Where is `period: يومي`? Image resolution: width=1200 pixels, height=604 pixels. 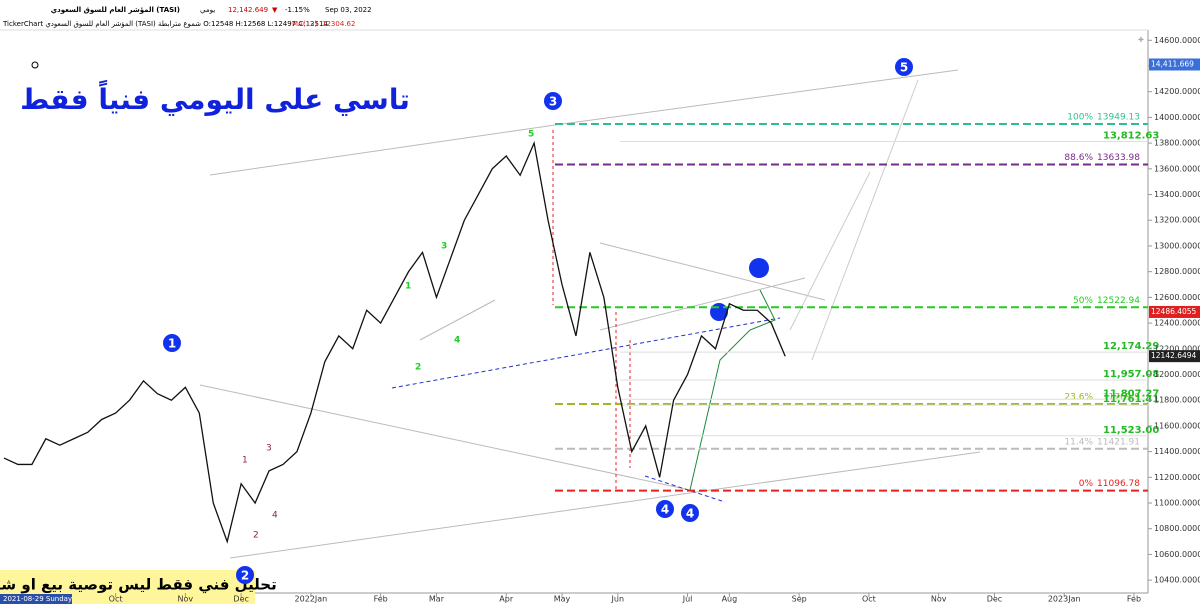
period: يومي is located at coordinates (207, 10).